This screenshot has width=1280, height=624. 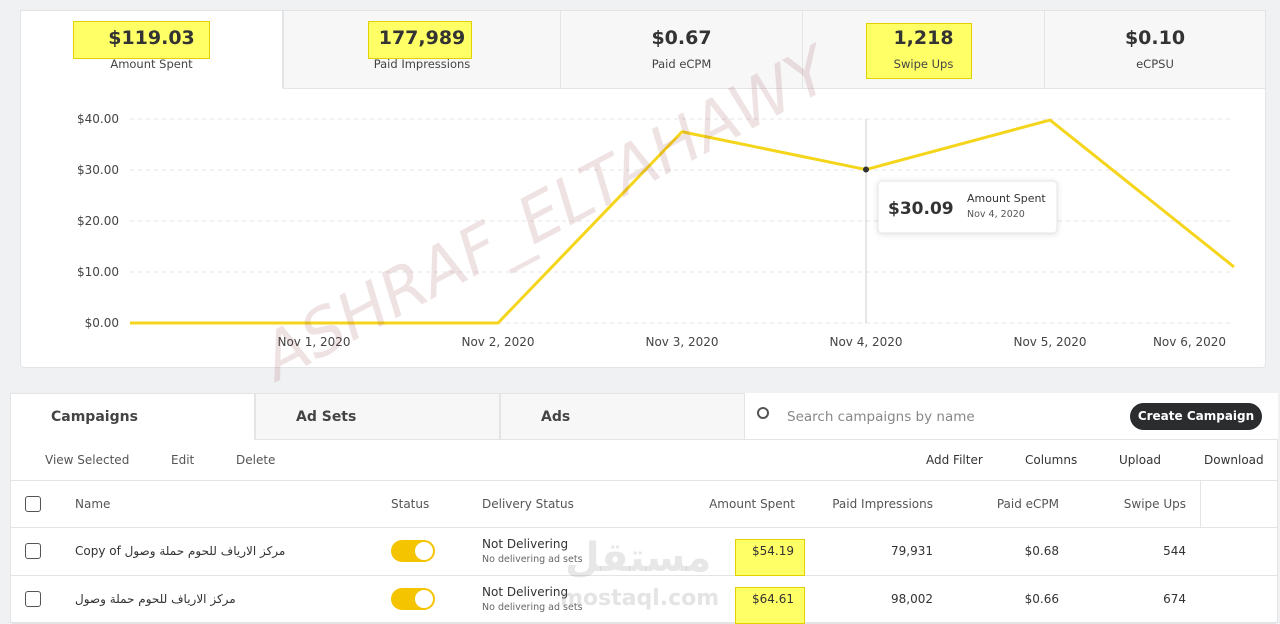 I want to click on toolbar-button: Edit, so click(x=183, y=460).